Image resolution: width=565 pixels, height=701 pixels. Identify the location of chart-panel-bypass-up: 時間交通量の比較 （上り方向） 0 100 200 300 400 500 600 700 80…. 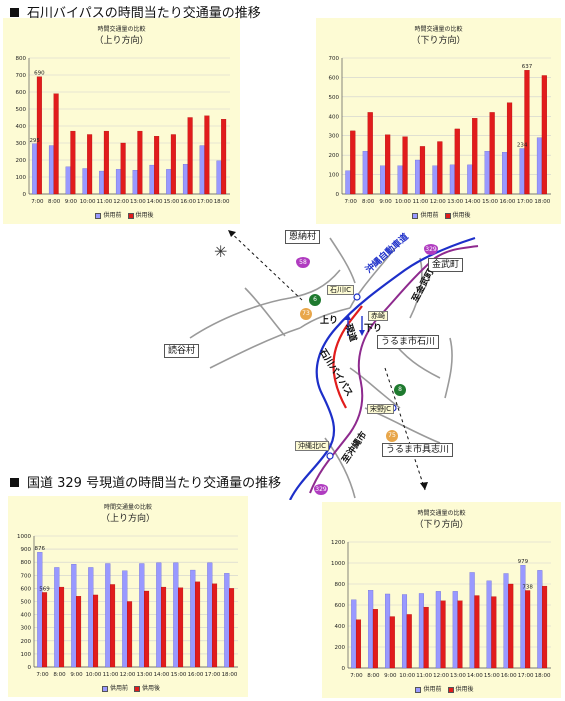
(121, 121).